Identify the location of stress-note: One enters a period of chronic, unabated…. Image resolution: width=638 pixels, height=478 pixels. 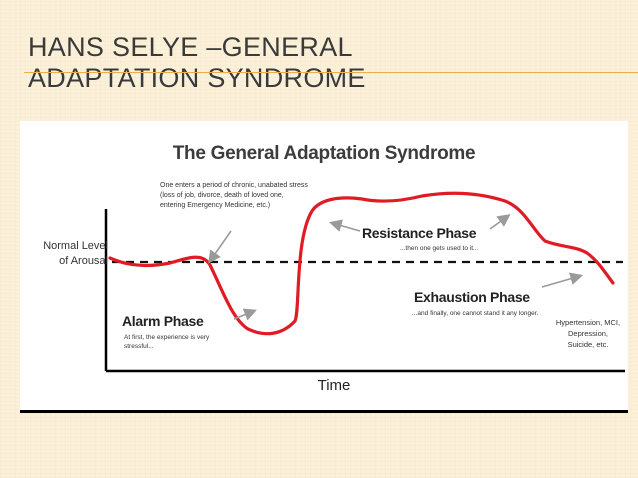
(234, 195).